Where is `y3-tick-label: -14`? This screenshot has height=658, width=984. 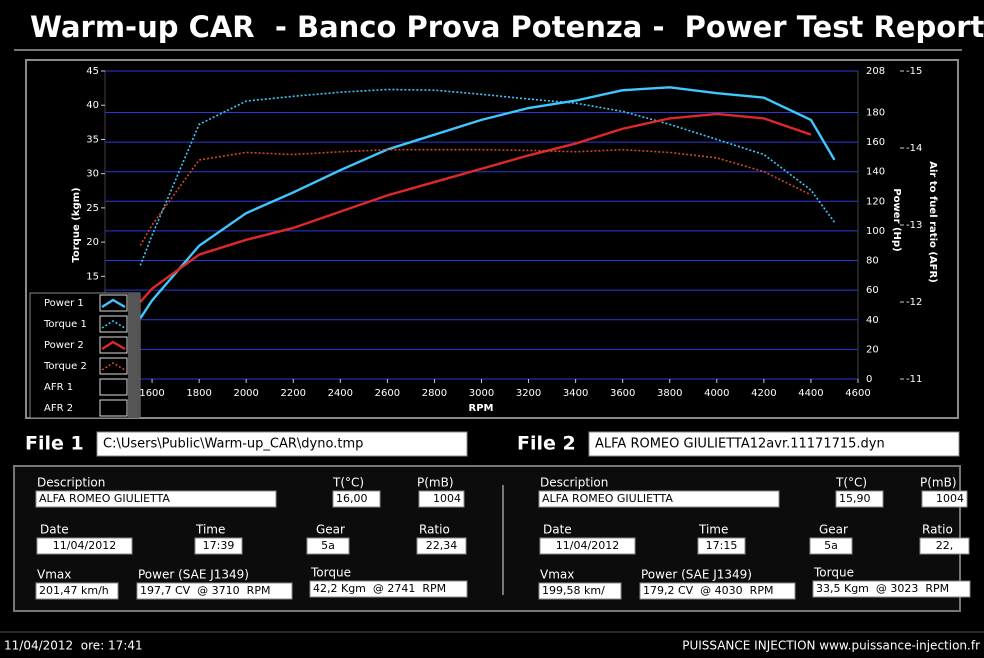 y3-tick-label: -14 is located at coordinates (914, 148).